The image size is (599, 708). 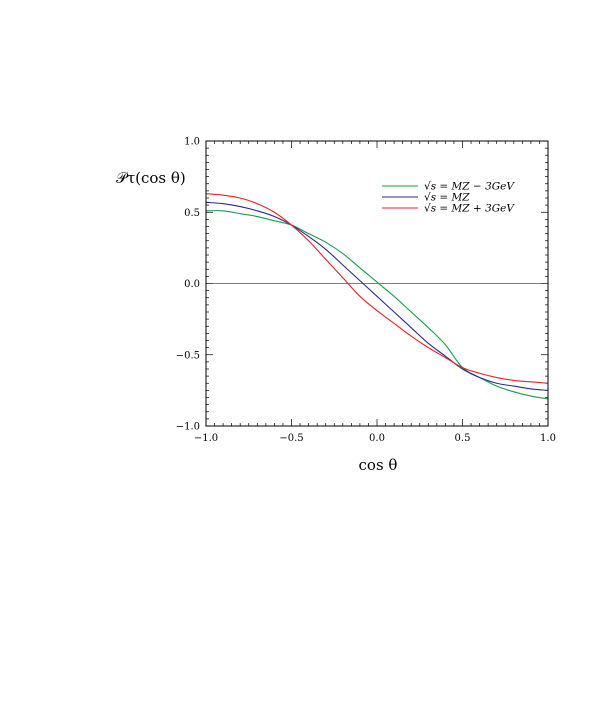 I want to click on x-tick-label: 1.0, so click(x=548, y=438).